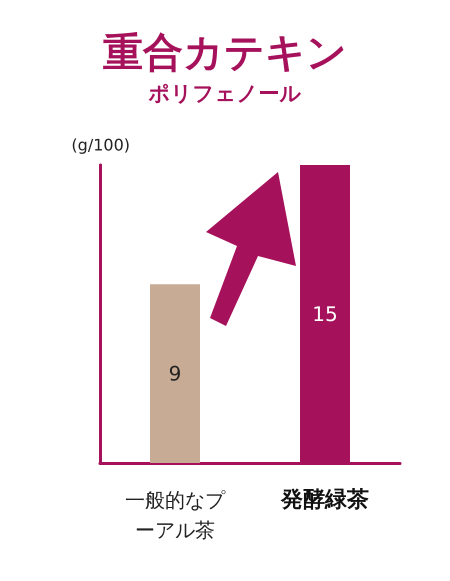 The image size is (450, 581). I want to click on x-tick-label: 発酵緑茶, so click(324, 500).